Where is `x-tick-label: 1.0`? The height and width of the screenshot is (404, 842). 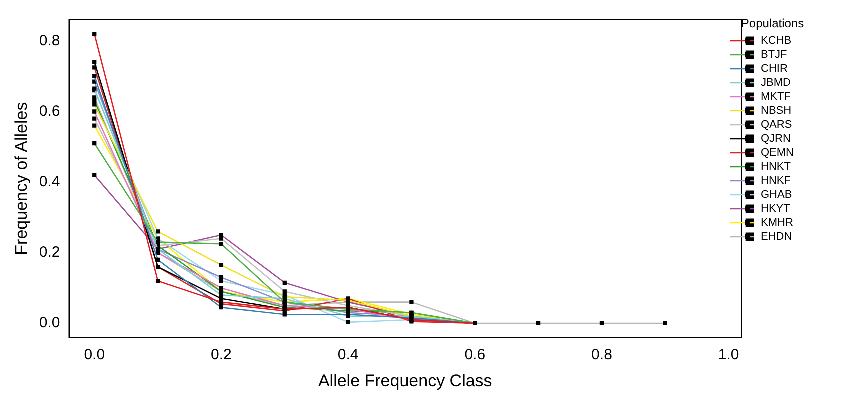
x-tick-label: 1.0 is located at coordinates (729, 355).